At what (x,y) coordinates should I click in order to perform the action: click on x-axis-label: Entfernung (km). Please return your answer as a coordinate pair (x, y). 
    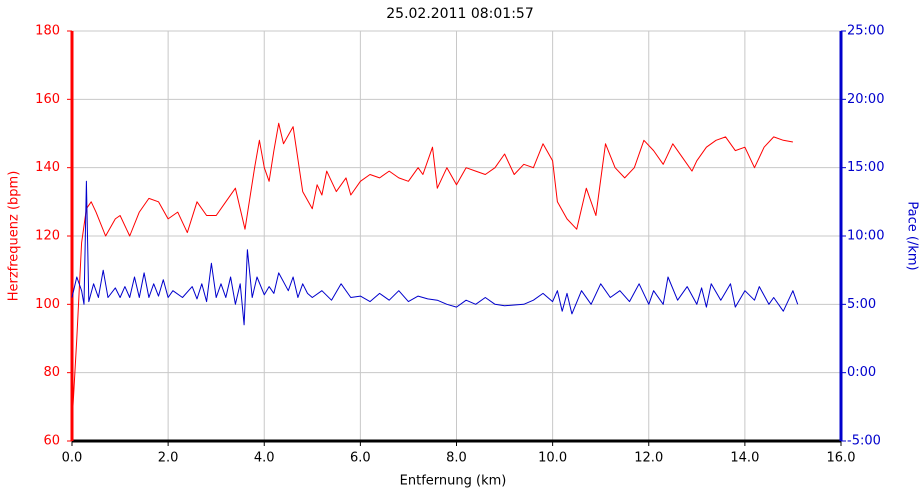
    Looking at the image, I should click on (453, 481).